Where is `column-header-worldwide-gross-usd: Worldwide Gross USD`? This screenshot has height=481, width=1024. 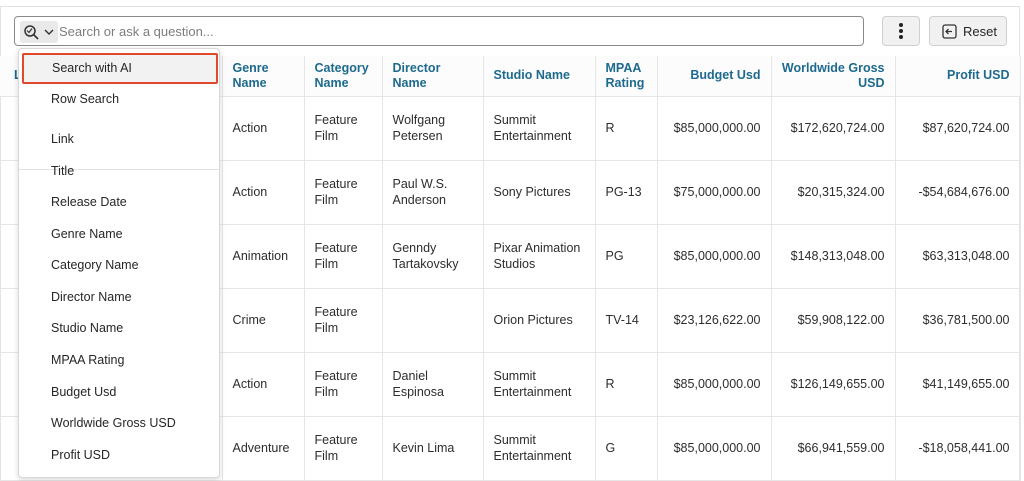
column-header-worldwide-gross-usd: Worldwide Gross USD is located at coordinates (833, 76).